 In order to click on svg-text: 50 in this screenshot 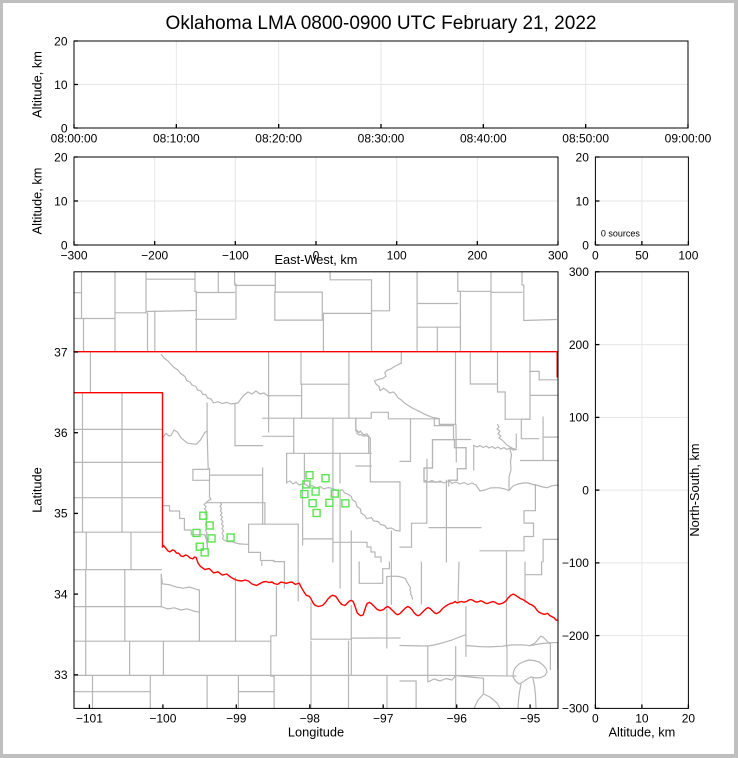, I will do `click(642, 255)`.